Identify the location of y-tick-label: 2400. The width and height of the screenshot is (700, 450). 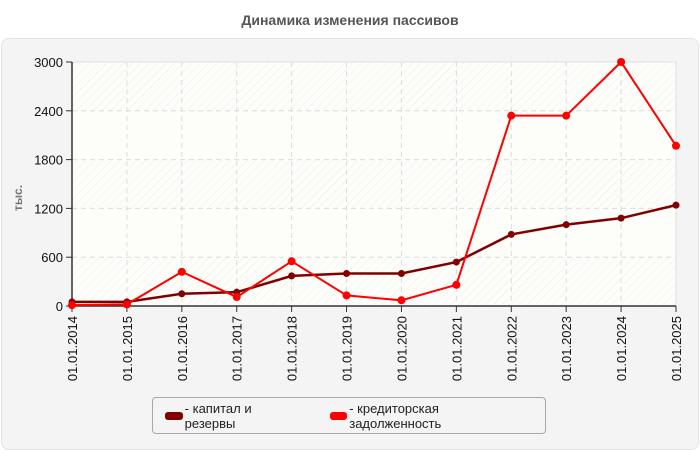
(48, 111).